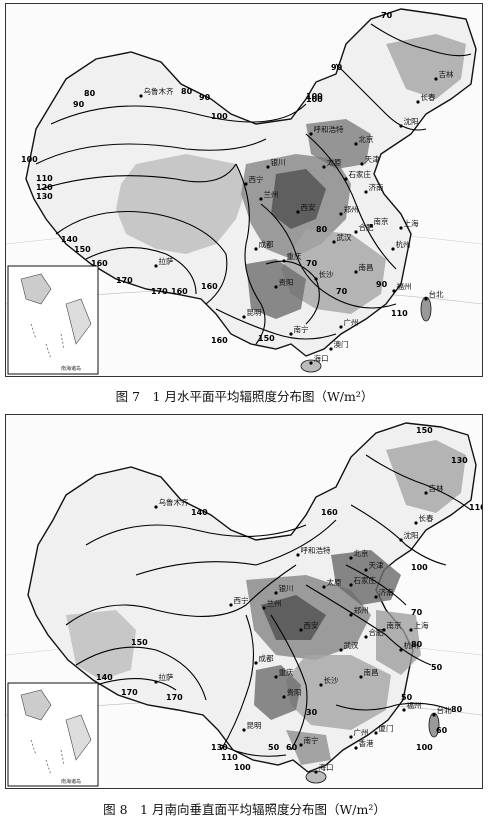 The image size is (489, 822). Describe the element at coordinates (256, 179) in the screenshot. I see `city-label: 西宁` at that location.